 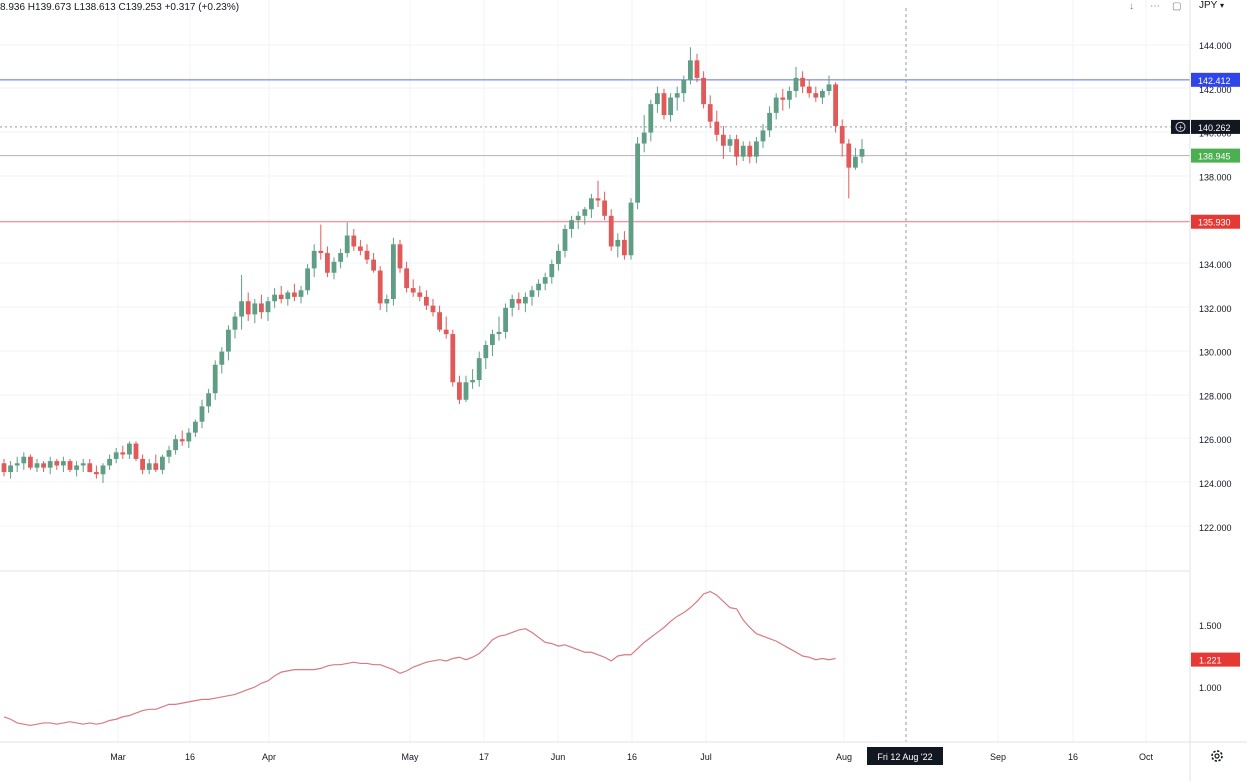 What do you see at coordinates (1215, 79) in the screenshot?
I see `price-label-blue` at bounding box center [1215, 79].